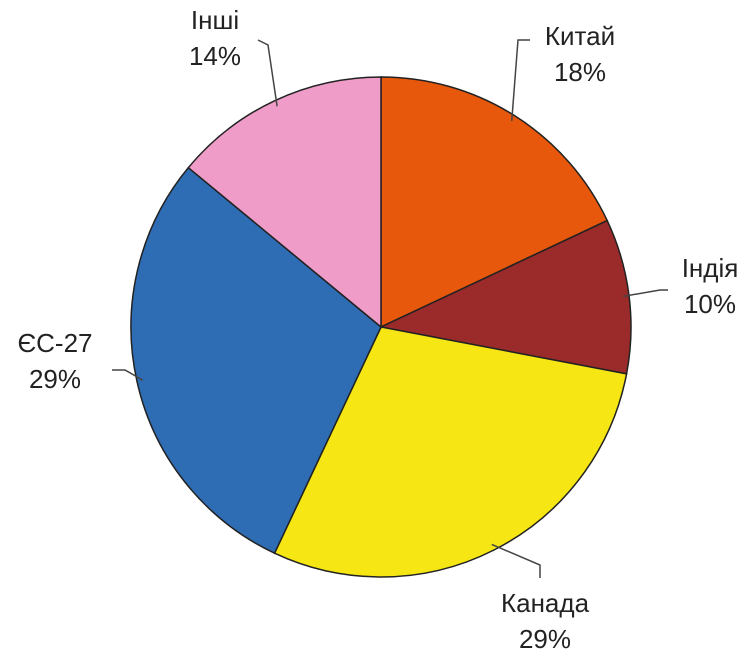 This screenshot has width=747, height=652. What do you see at coordinates (215, 20) in the screenshot?
I see `slice-label: Інші` at bounding box center [215, 20].